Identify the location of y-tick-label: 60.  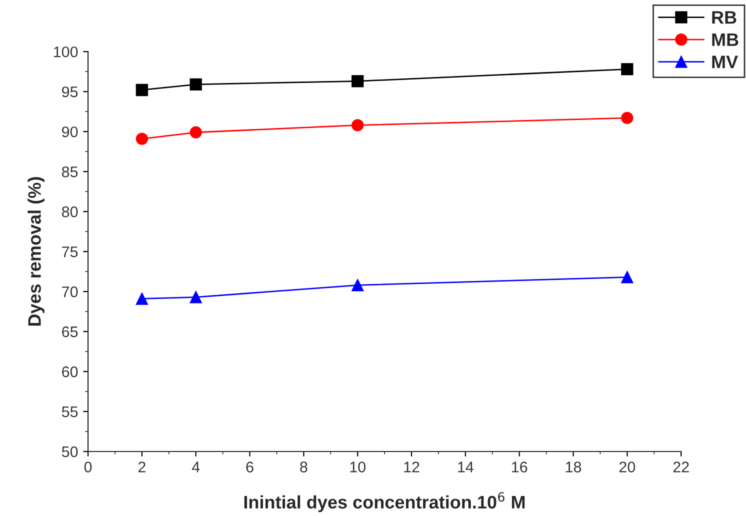
(70, 372).